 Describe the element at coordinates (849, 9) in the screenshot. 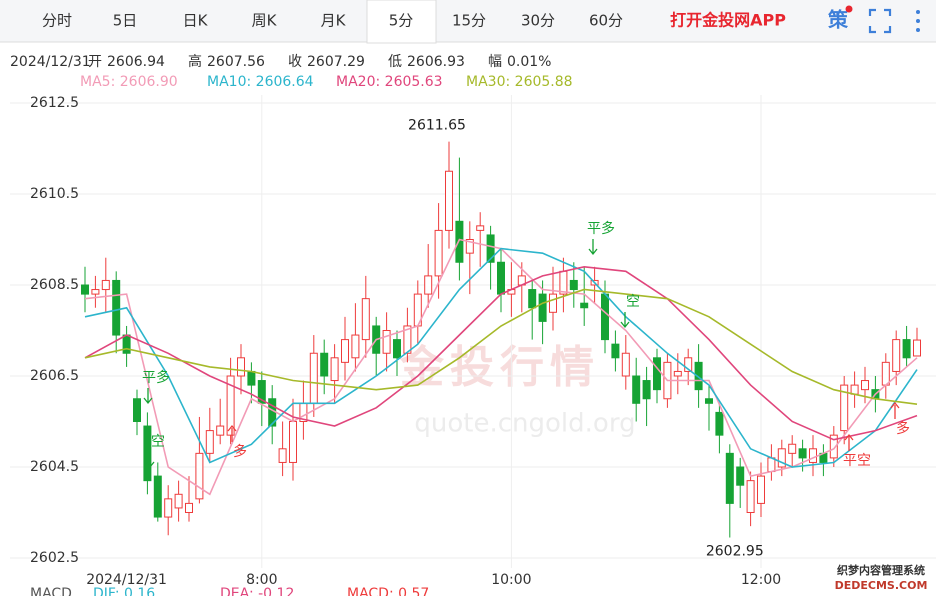

I see `badge` at that location.